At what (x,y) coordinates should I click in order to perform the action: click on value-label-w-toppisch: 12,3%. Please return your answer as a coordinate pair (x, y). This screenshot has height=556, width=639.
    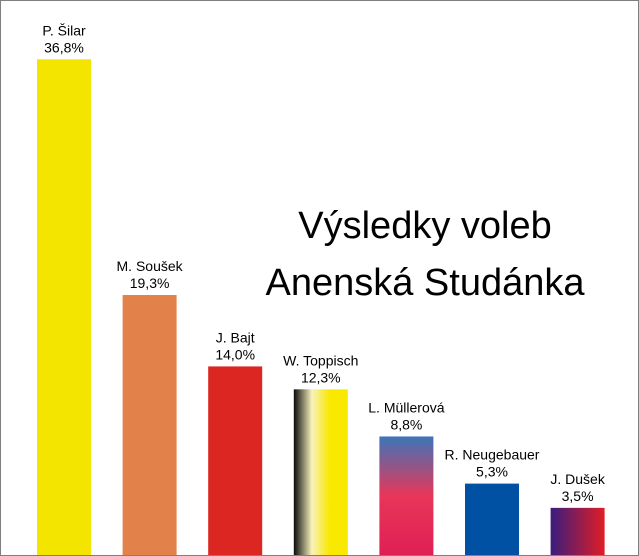
    Looking at the image, I should click on (321, 377).